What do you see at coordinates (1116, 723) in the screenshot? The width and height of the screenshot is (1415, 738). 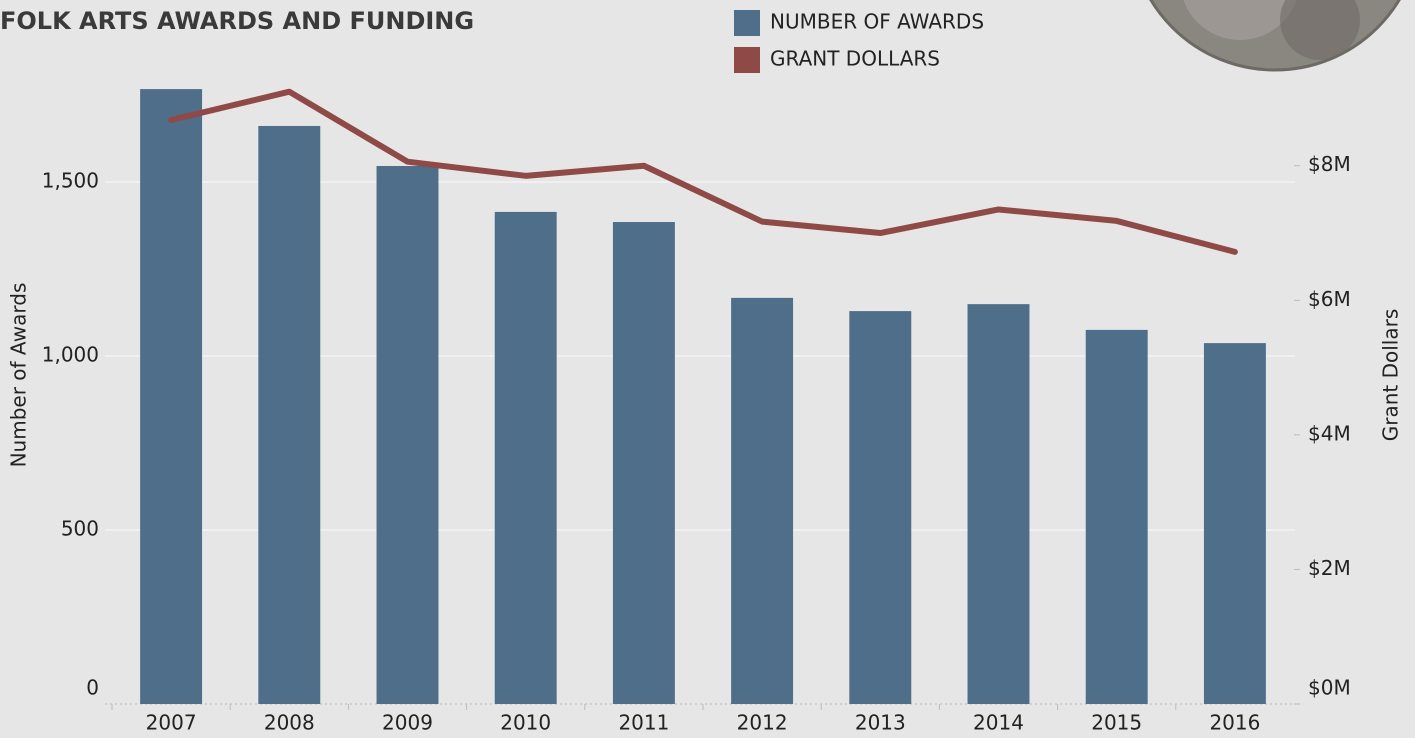 I see `x-tick-label: 2015` at bounding box center [1116, 723].